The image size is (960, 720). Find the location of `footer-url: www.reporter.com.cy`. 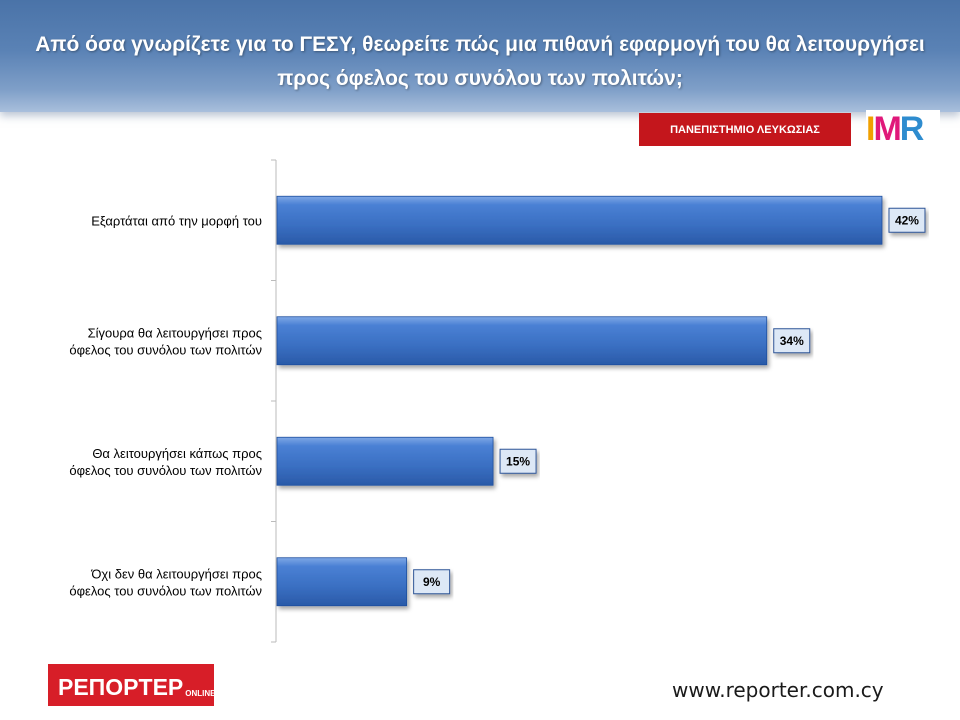

footer-url: www.reporter.com.cy is located at coordinates (778, 690).